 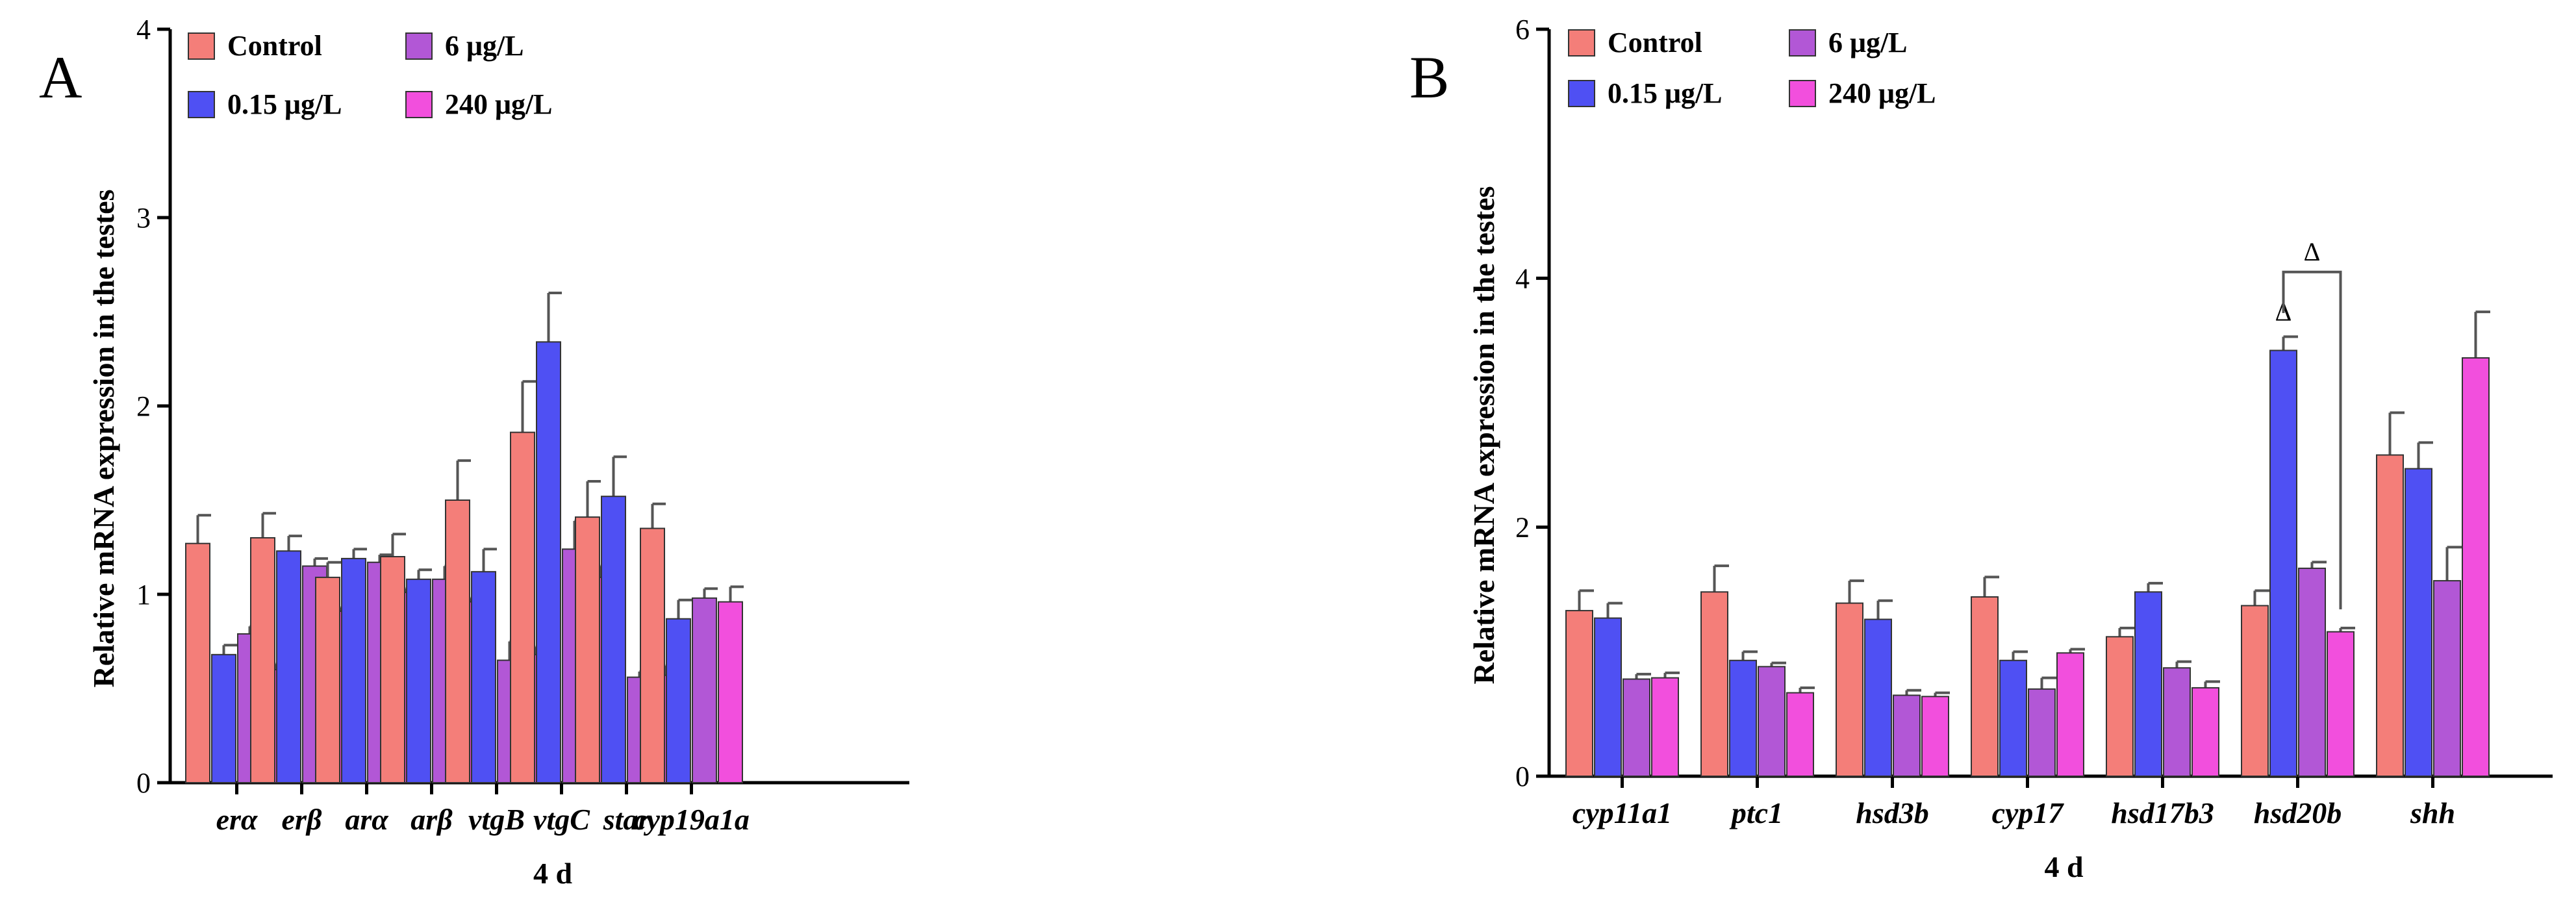 What do you see at coordinates (1756, 812) in the screenshot?
I see `x-tick-label: ptc1` at bounding box center [1756, 812].